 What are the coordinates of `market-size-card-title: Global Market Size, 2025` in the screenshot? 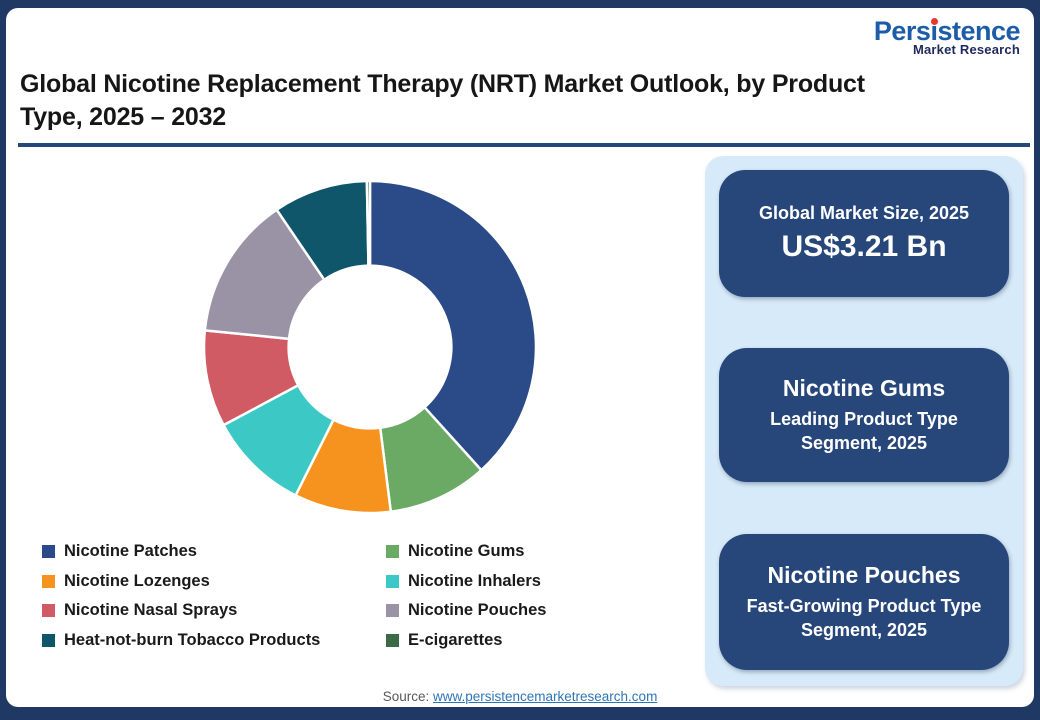 It's located at (864, 213).